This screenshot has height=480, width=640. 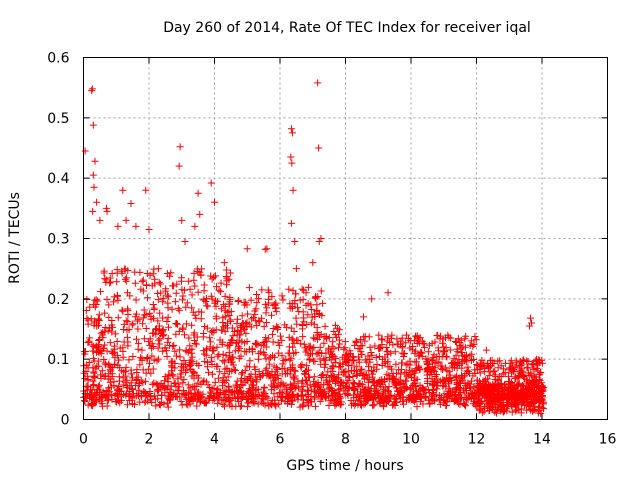 What do you see at coordinates (214, 440) in the screenshot?
I see `x-tick-label: 4` at bounding box center [214, 440].